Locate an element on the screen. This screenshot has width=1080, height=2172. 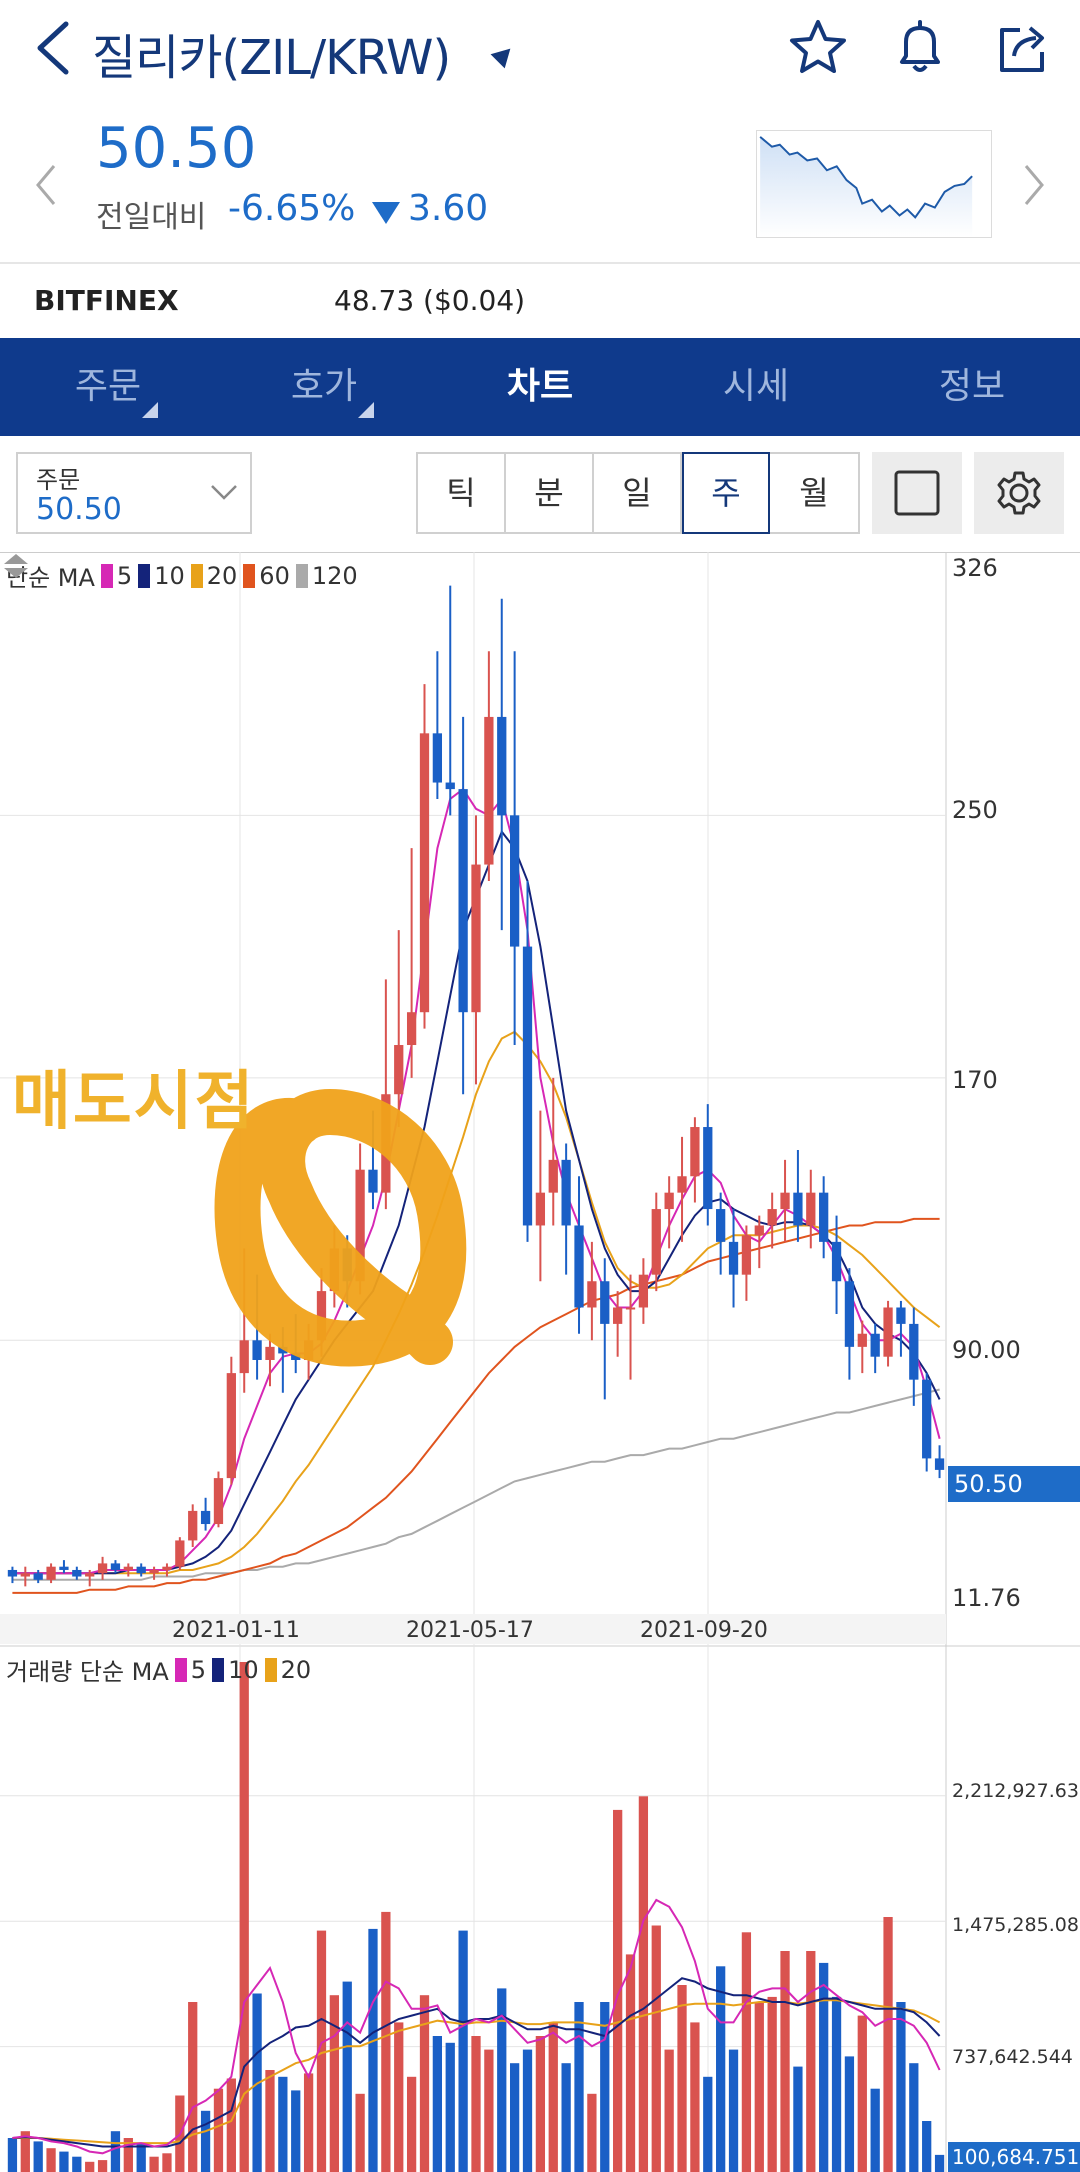
period-minute-button: 분 is located at coordinates (550, 493).